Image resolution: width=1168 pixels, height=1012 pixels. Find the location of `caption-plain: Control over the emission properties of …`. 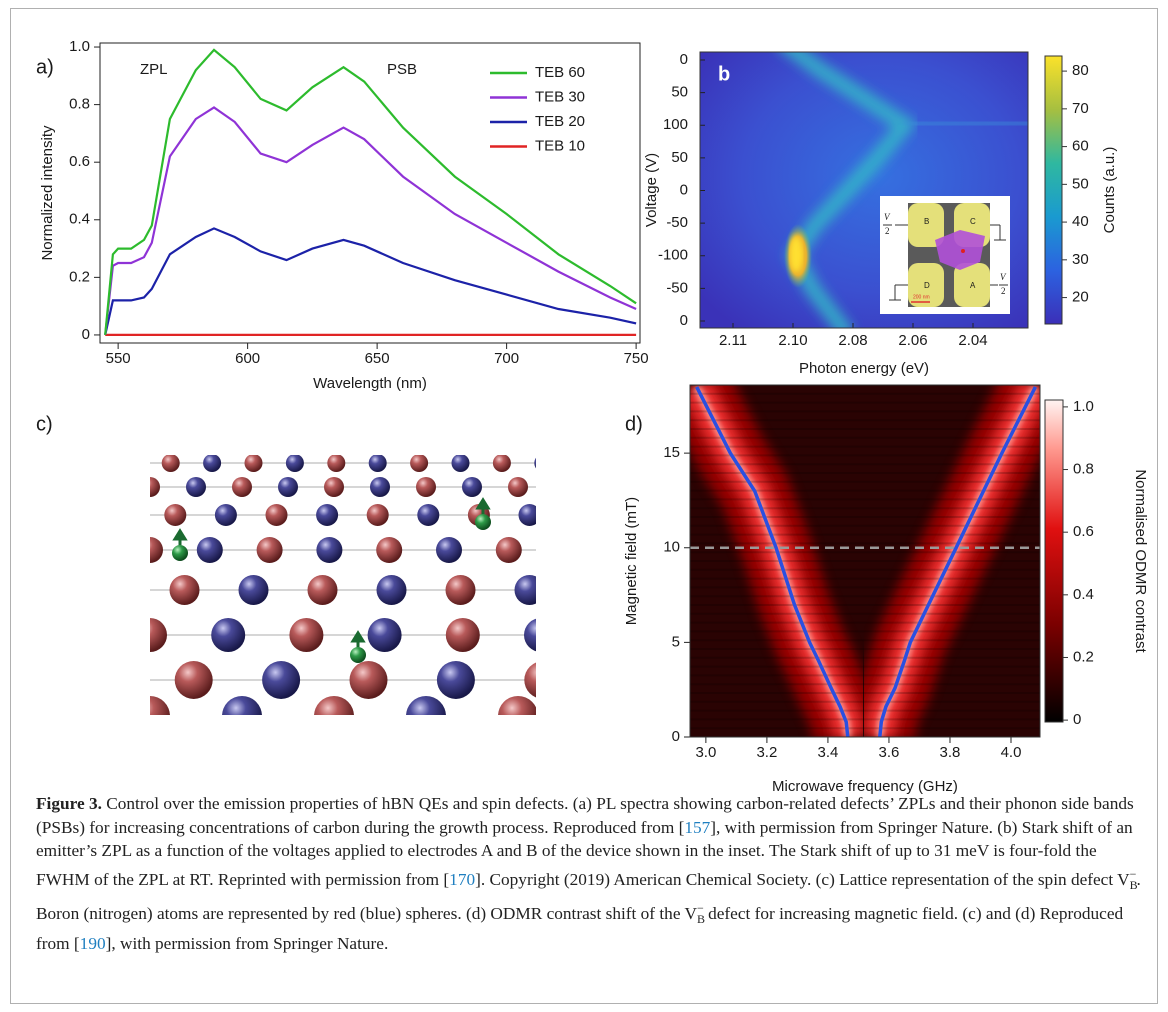

caption-plain: Control over the emission properties of … is located at coordinates (585, 815).